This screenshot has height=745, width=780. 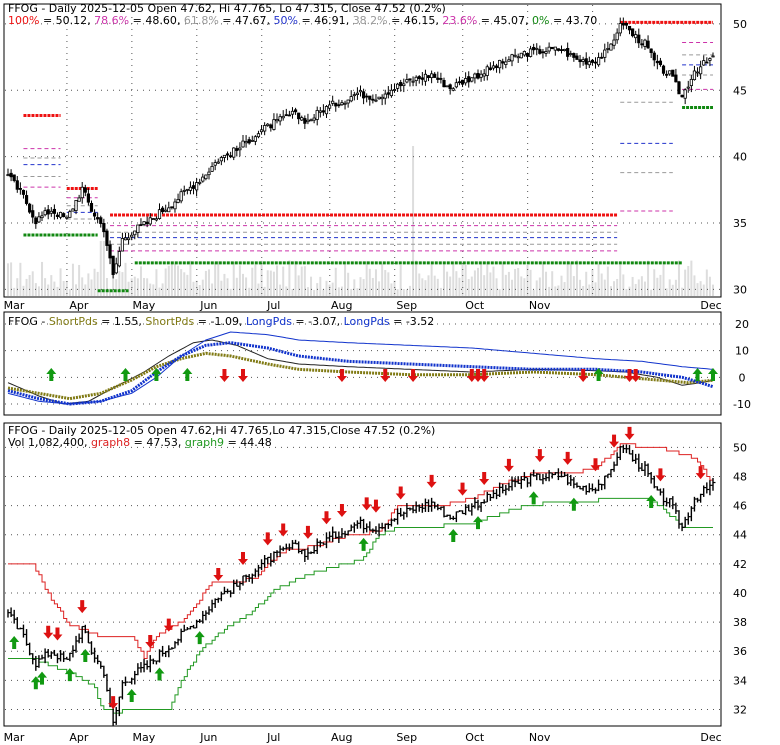 I want to click on fib-legend-0-label: 0%, so click(x=540, y=20).